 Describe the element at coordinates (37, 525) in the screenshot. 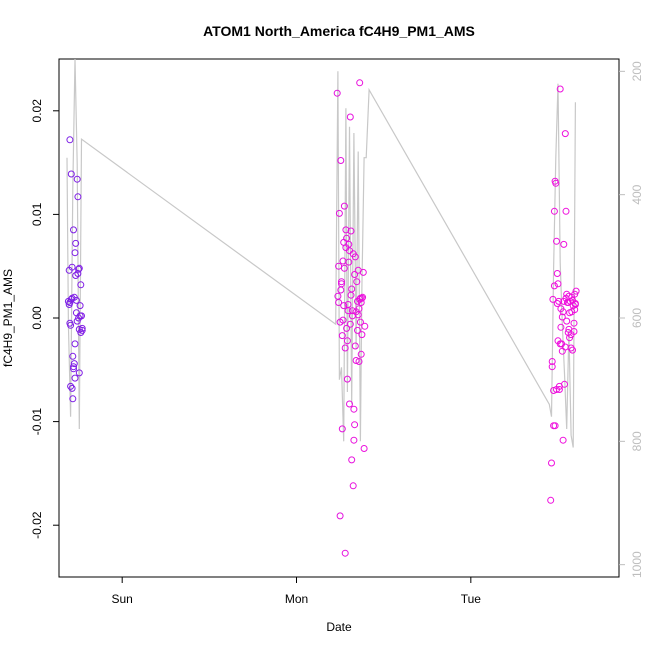

I see `y-tick-label: -0.02` at that location.